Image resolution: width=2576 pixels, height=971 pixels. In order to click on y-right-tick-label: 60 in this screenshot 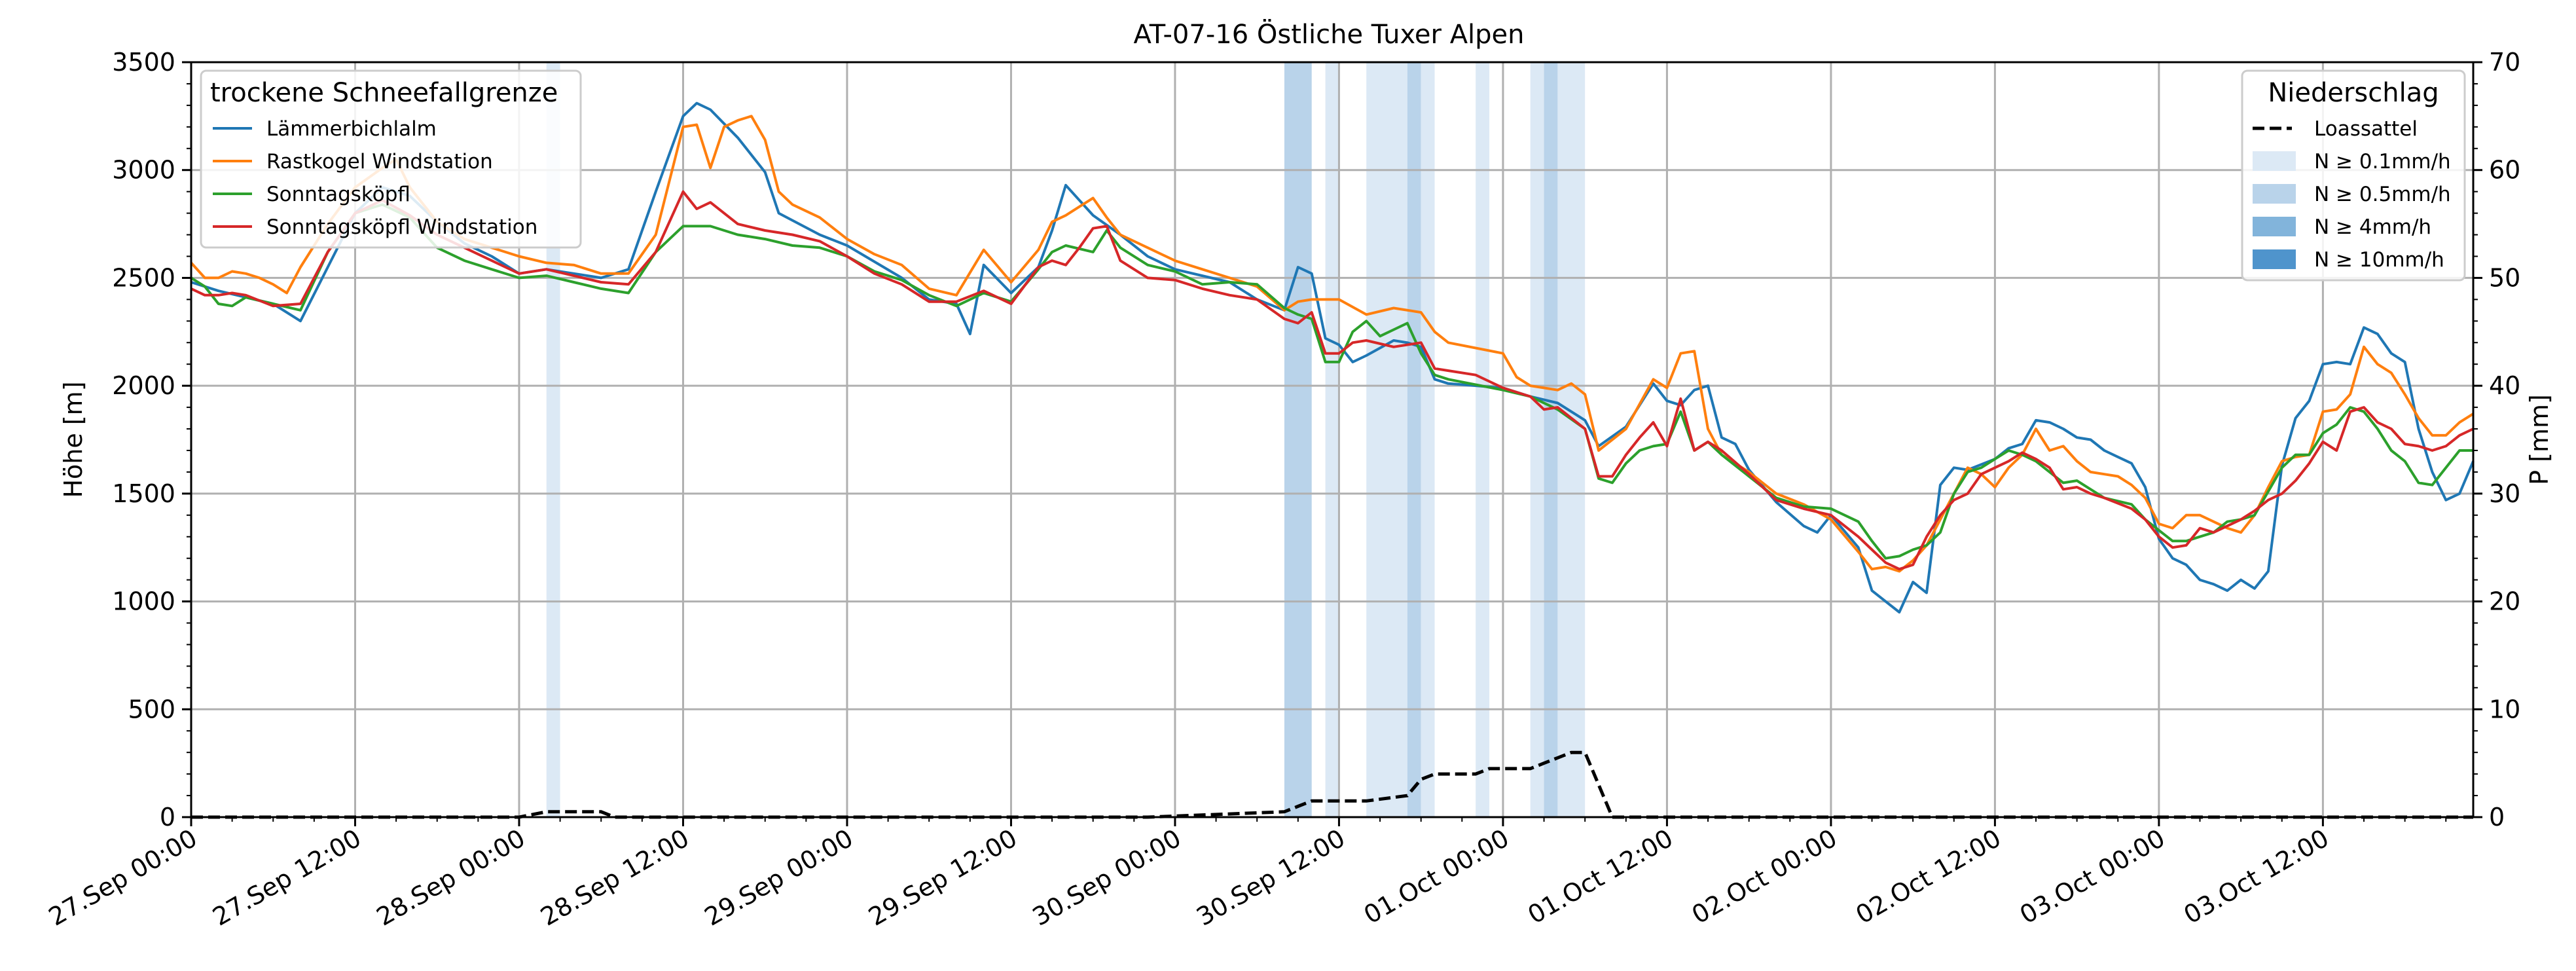, I will do `click(2504, 170)`.